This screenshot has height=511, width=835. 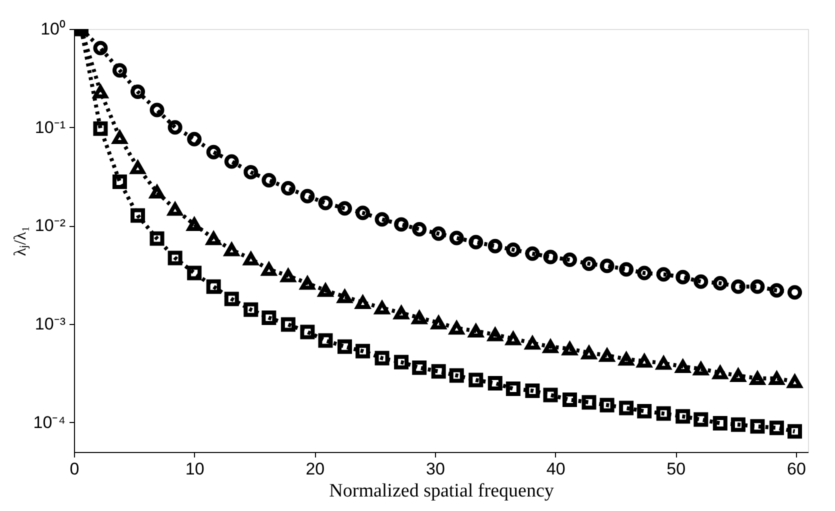 What do you see at coordinates (20, 241) in the screenshot?
I see `y-axis-title: λⱼ/λ₁` at bounding box center [20, 241].